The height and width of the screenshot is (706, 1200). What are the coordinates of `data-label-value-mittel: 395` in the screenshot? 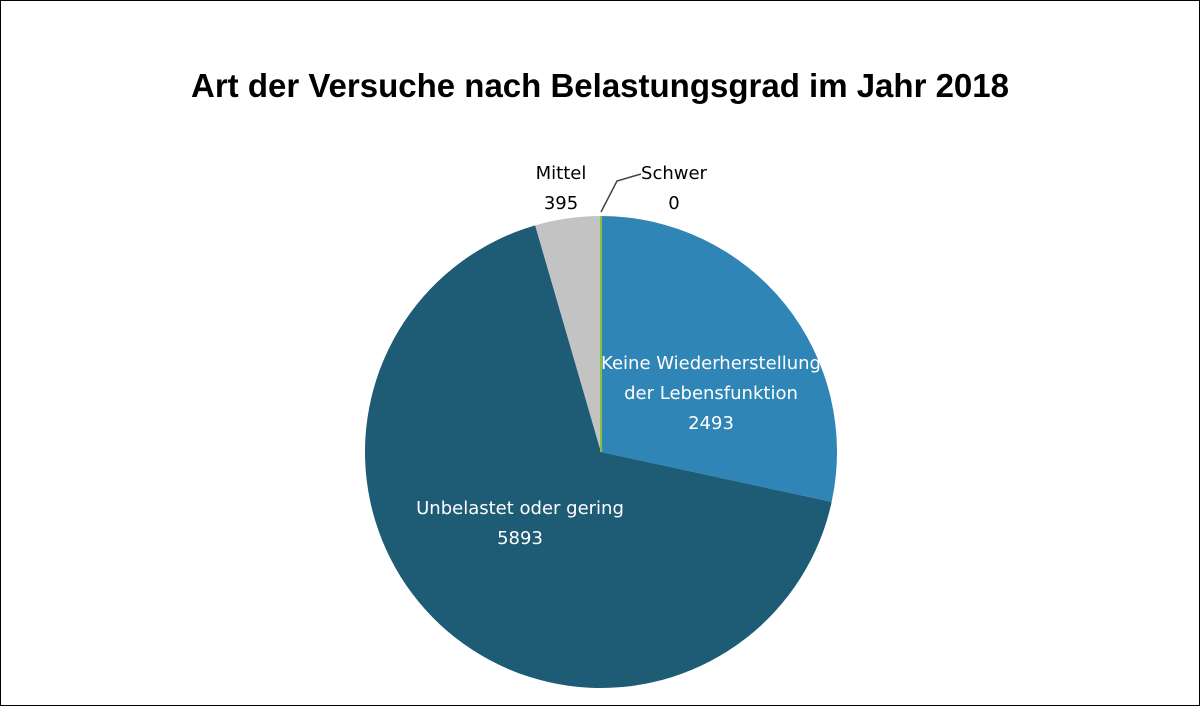 It's located at (561, 203).